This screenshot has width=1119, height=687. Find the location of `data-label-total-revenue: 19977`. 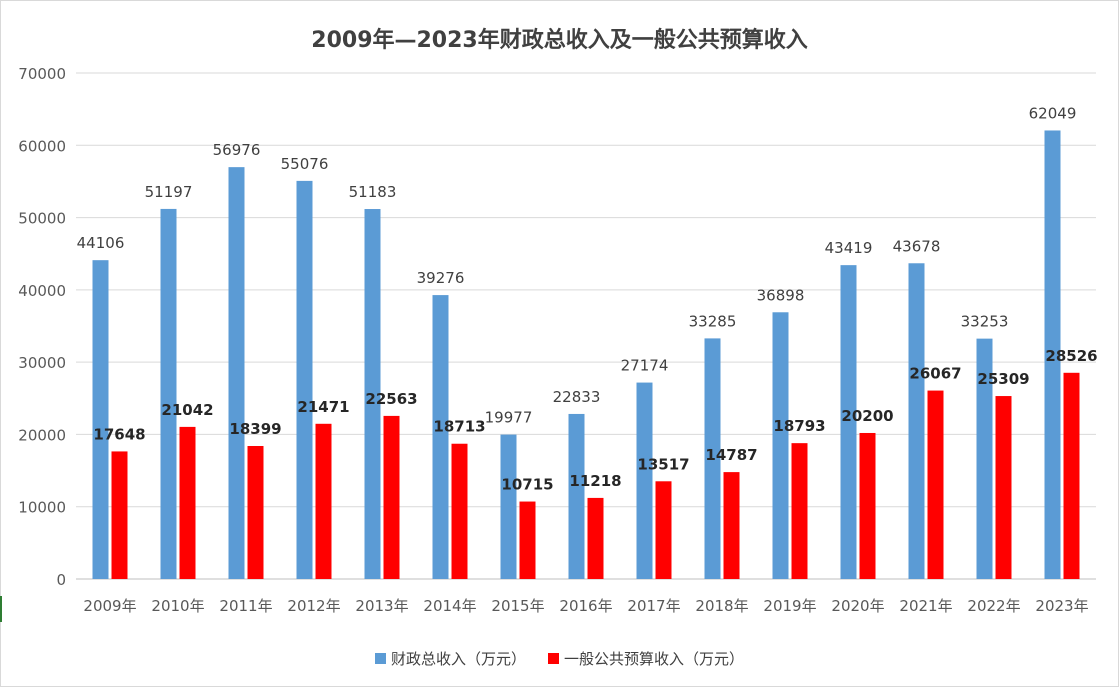

data-label-total-revenue: 19977 is located at coordinates (509, 418).